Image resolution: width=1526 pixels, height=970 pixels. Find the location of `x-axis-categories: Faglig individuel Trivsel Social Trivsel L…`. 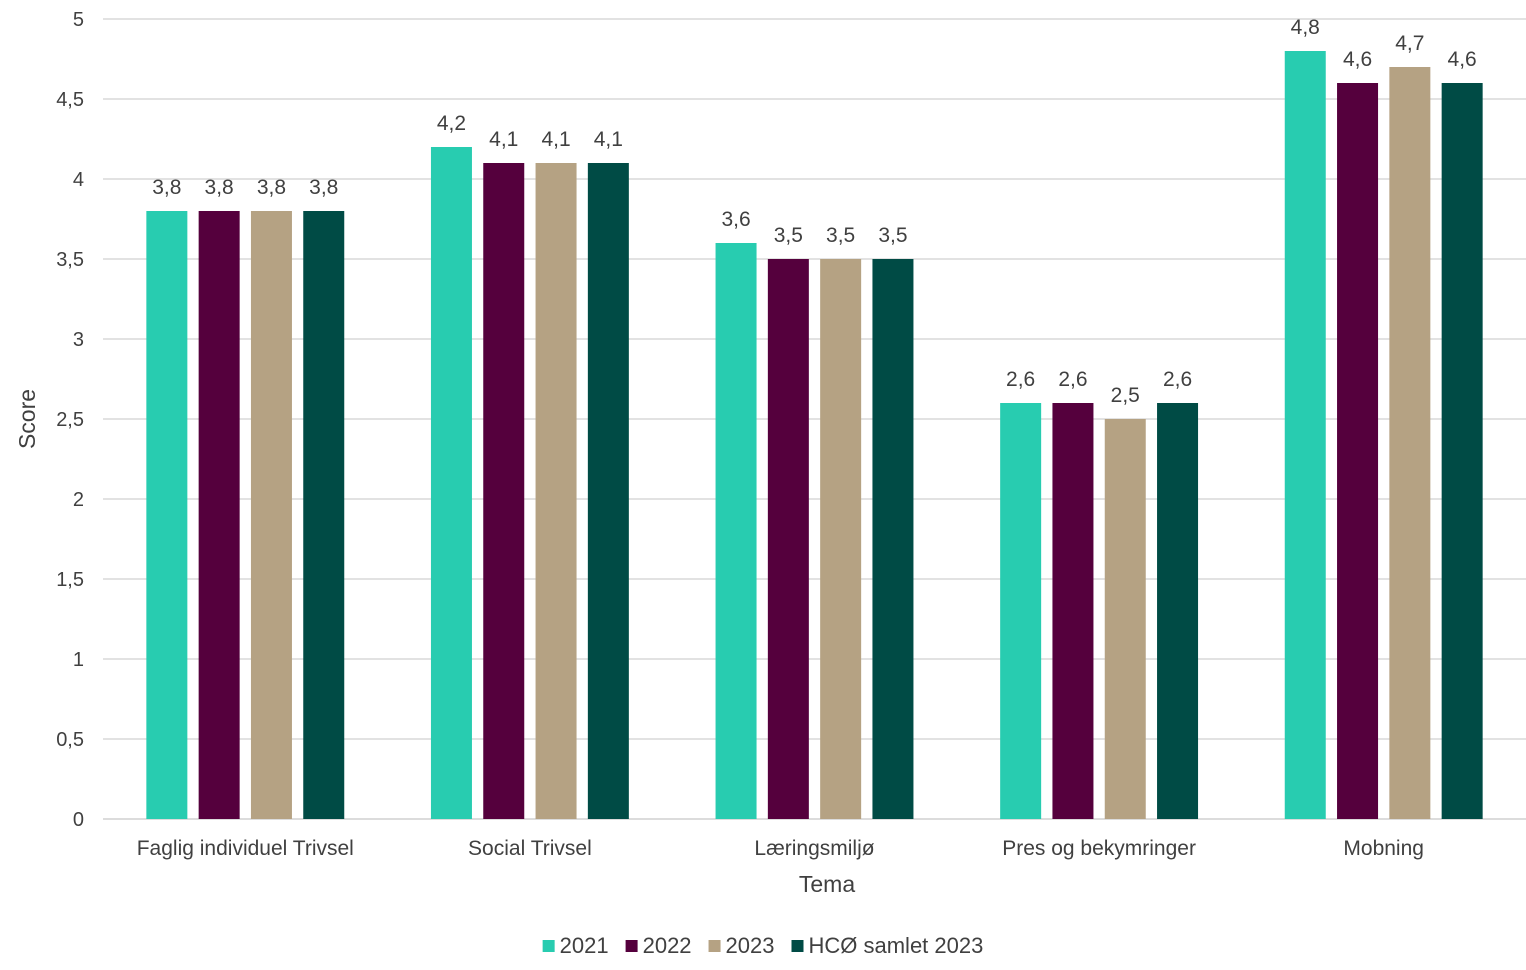

x-axis-categories: Faglig individuel Trivsel Social Trivsel L… is located at coordinates (780, 848).